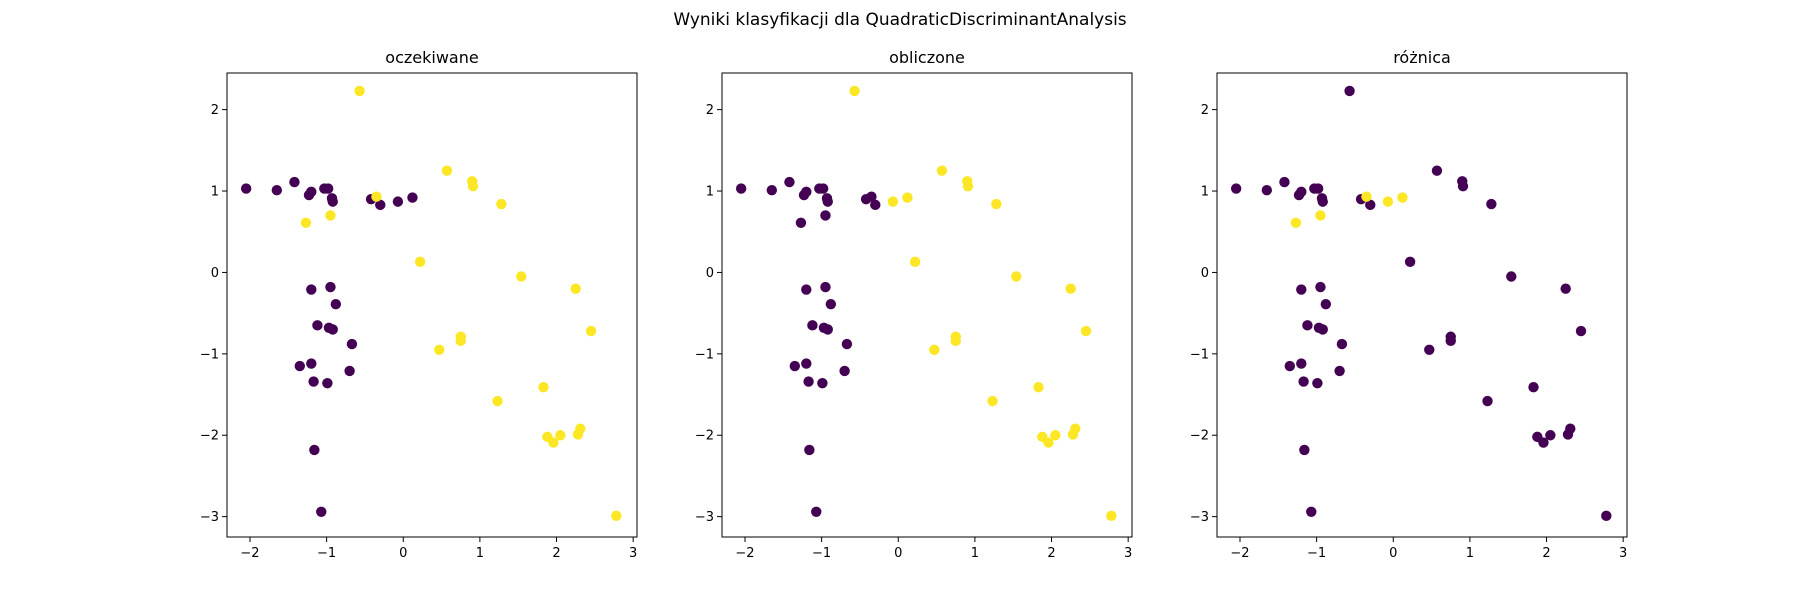  What do you see at coordinates (209, 436) in the screenshot?
I see `y-tick-label: −2` at bounding box center [209, 436].